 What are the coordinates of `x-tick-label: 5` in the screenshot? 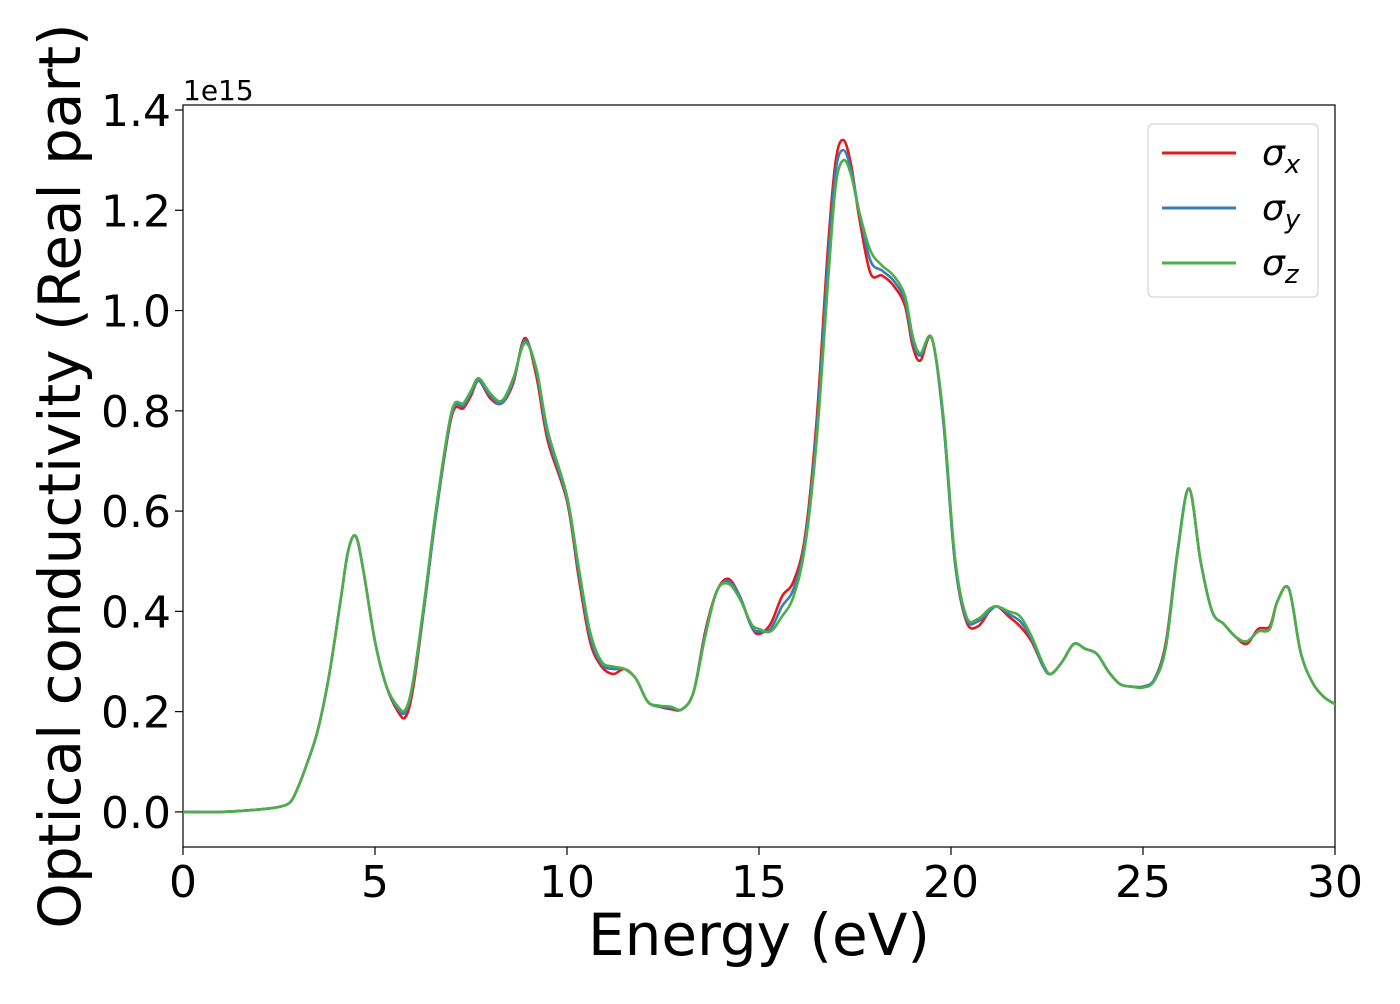 It's located at (375, 882).